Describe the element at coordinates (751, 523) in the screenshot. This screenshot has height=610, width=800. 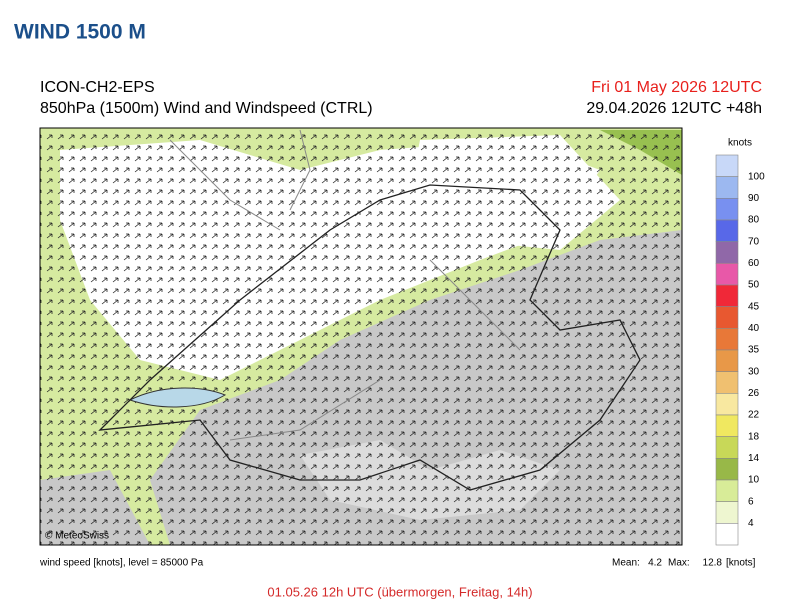
I see `colorbar-label: 4` at that location.